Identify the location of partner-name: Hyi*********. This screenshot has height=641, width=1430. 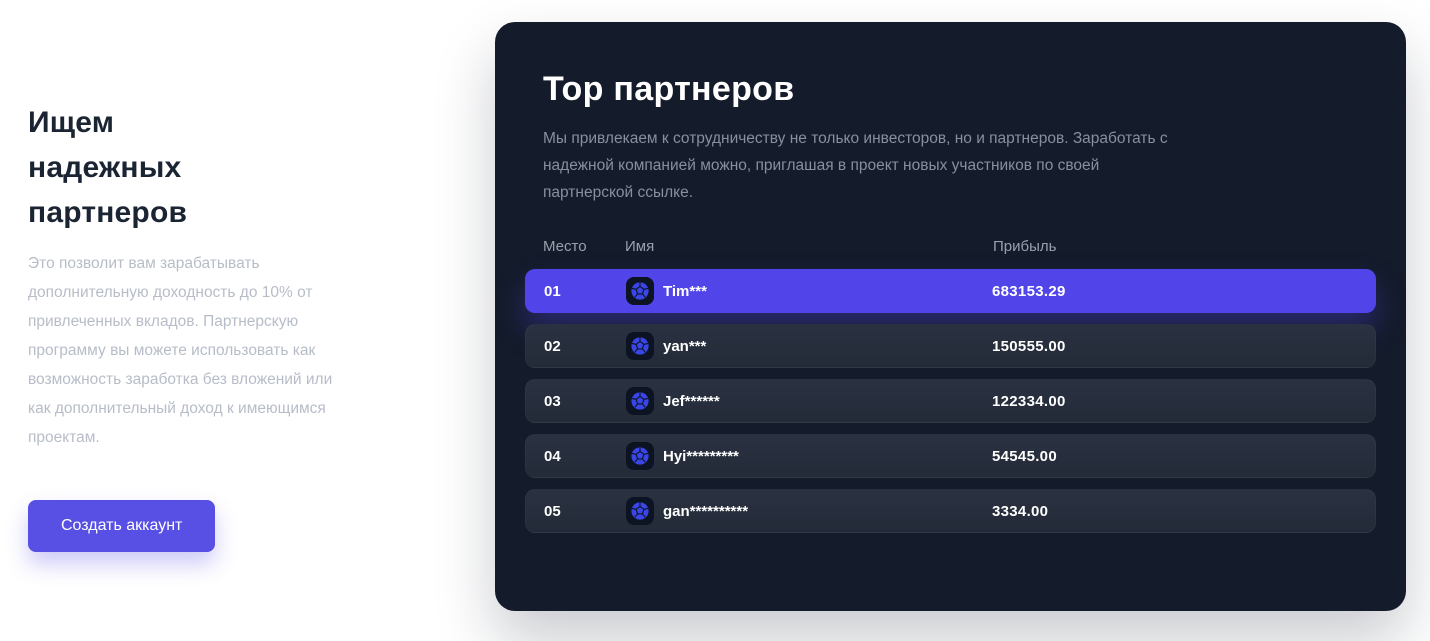
(701, 456).